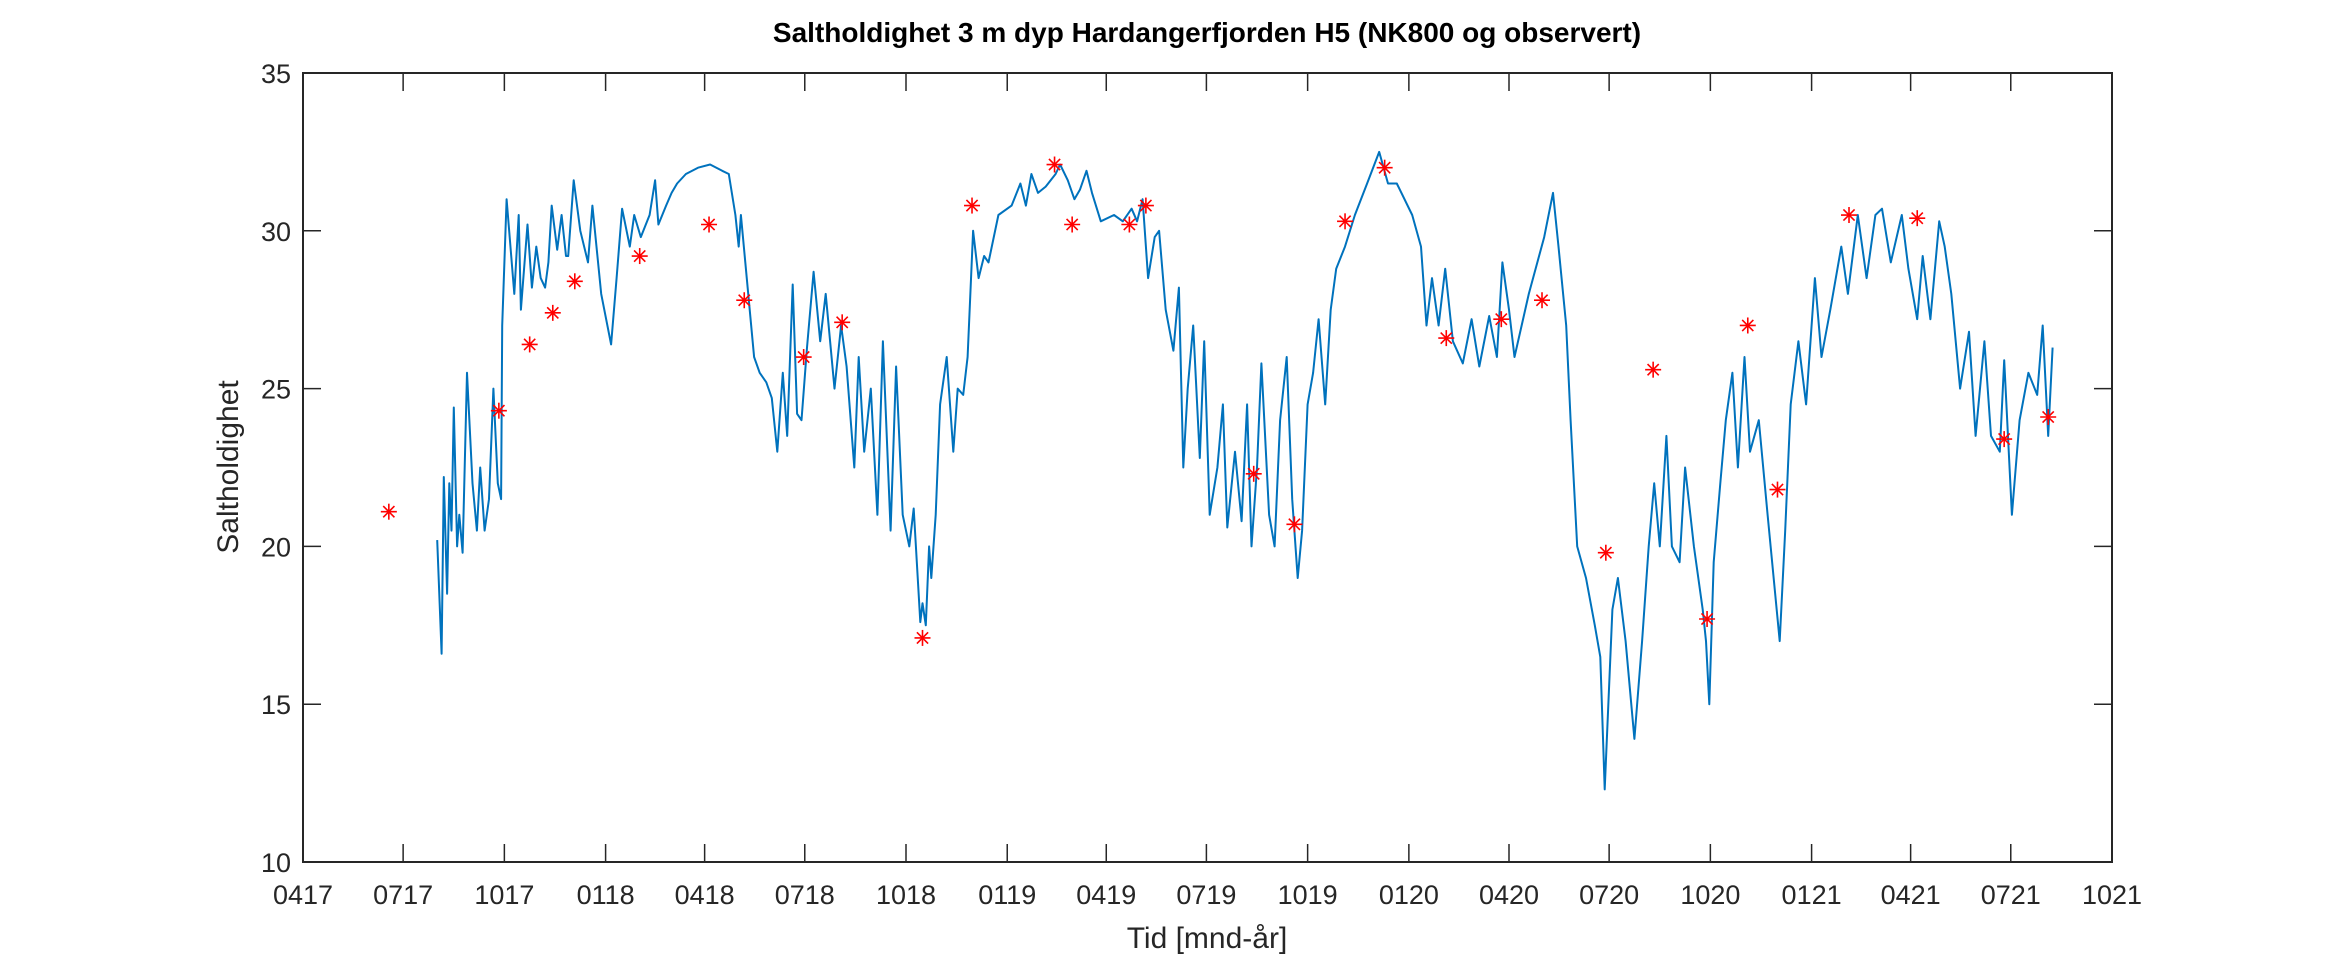 Image resolution: width=2334 pixels, height=968 pixels. Describe the element at coordinates (276, 390) in the screenshot. I see `y-tick-label: 25` at that location.